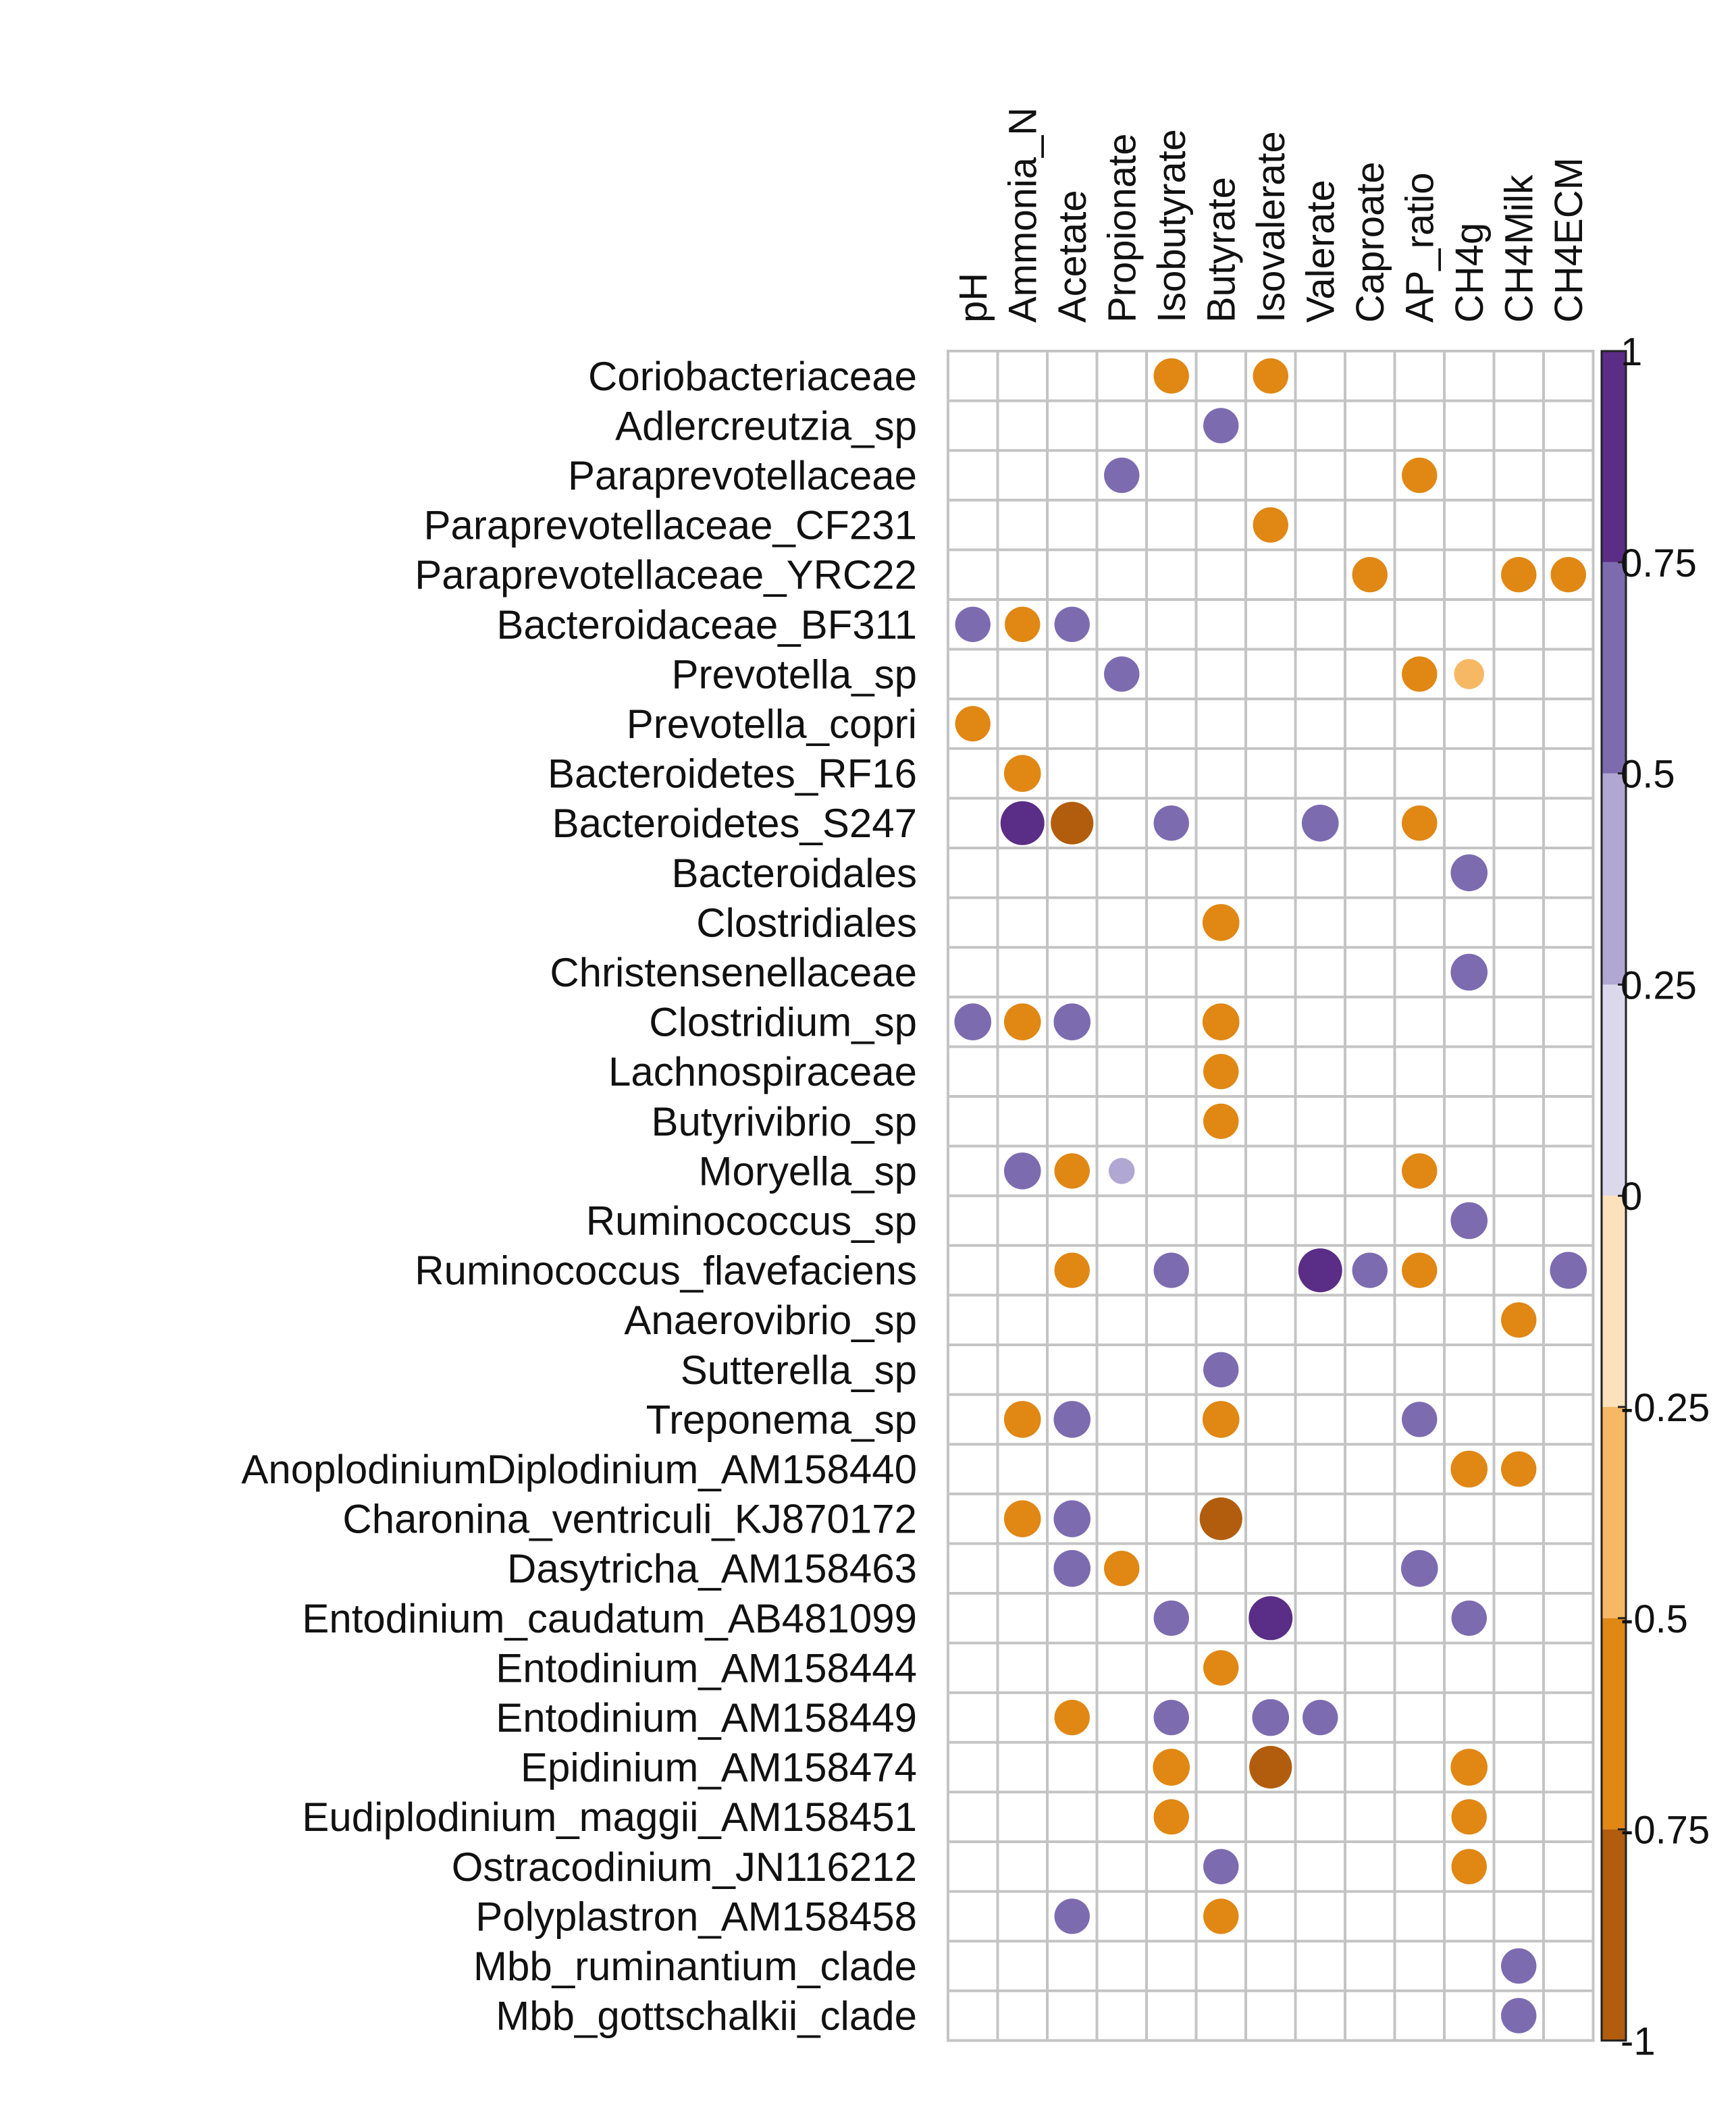 The width and height of the screenshot is (1736, 2101). Describe the element at coordinates (762, 1071) in the screenshot. I see `row-label: Lachnospiraceae` at that location.